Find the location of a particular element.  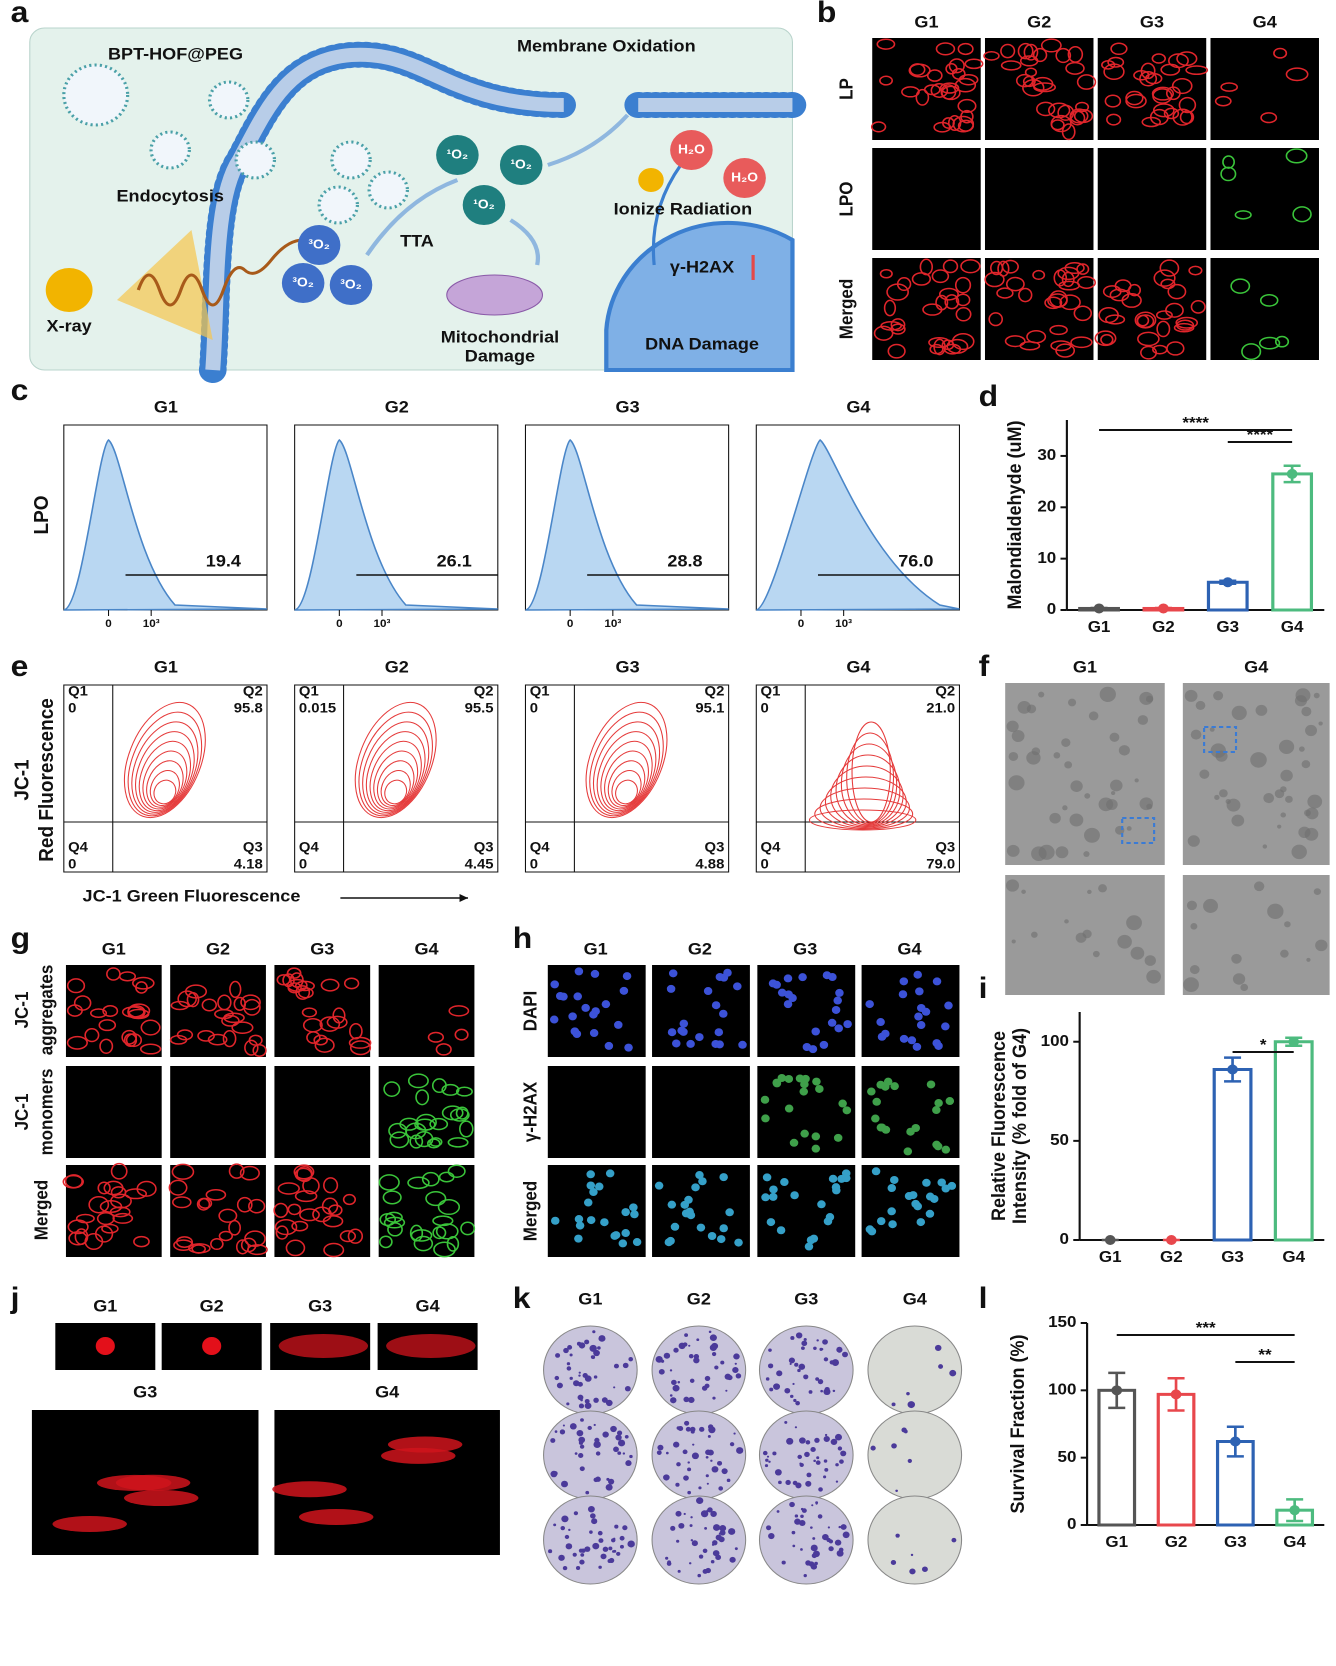

label: JC-1 Green Fluorescence is located at coordinates (192, 895).